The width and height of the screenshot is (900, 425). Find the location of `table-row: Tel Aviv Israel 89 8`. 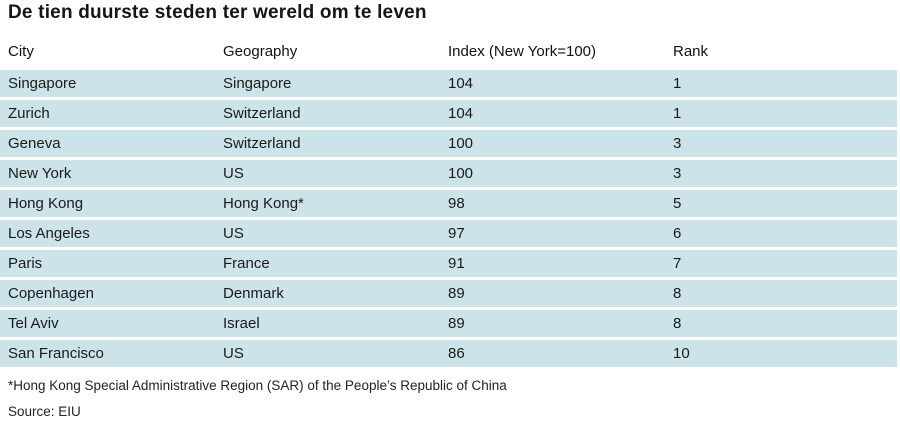

table-row: Tel Aviv Israel 89 8 is located at coordinates (448, 323).